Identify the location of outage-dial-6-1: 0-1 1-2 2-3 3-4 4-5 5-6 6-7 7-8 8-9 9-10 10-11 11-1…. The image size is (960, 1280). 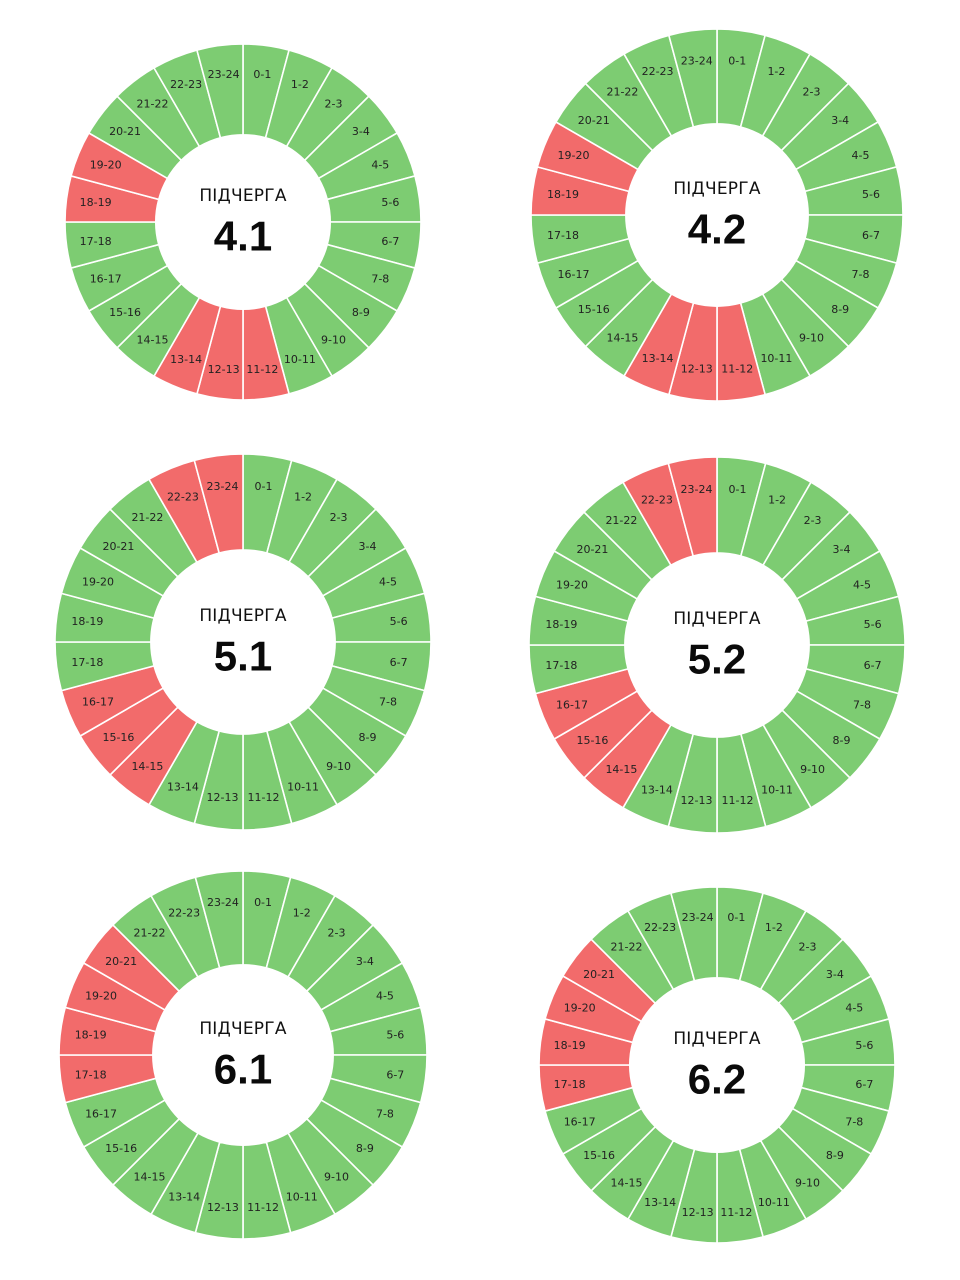
(243, 1055).